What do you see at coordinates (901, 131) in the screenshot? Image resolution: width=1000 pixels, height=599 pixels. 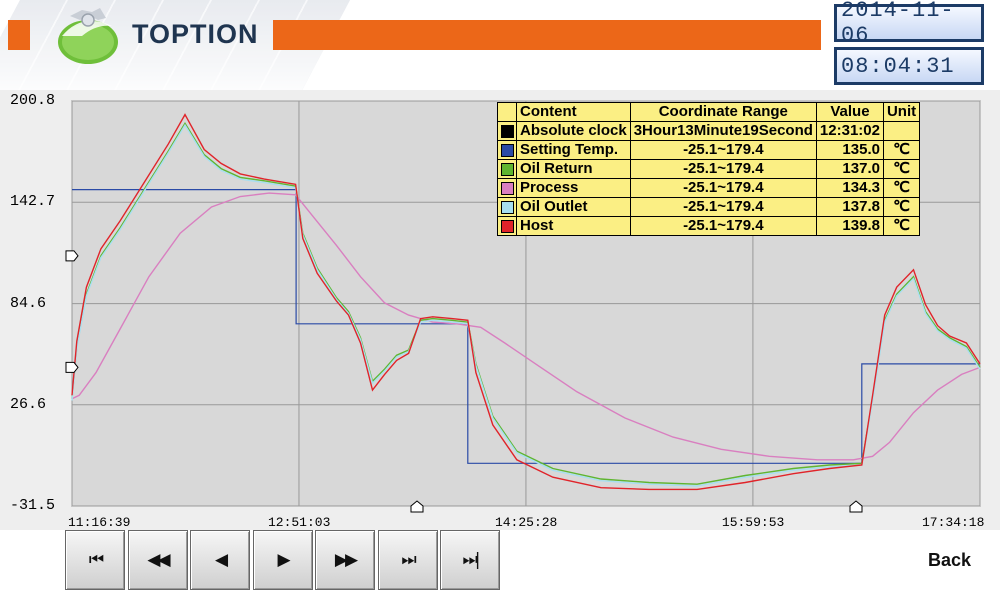 I see `legend-unit` at bounding box center [901, 131].